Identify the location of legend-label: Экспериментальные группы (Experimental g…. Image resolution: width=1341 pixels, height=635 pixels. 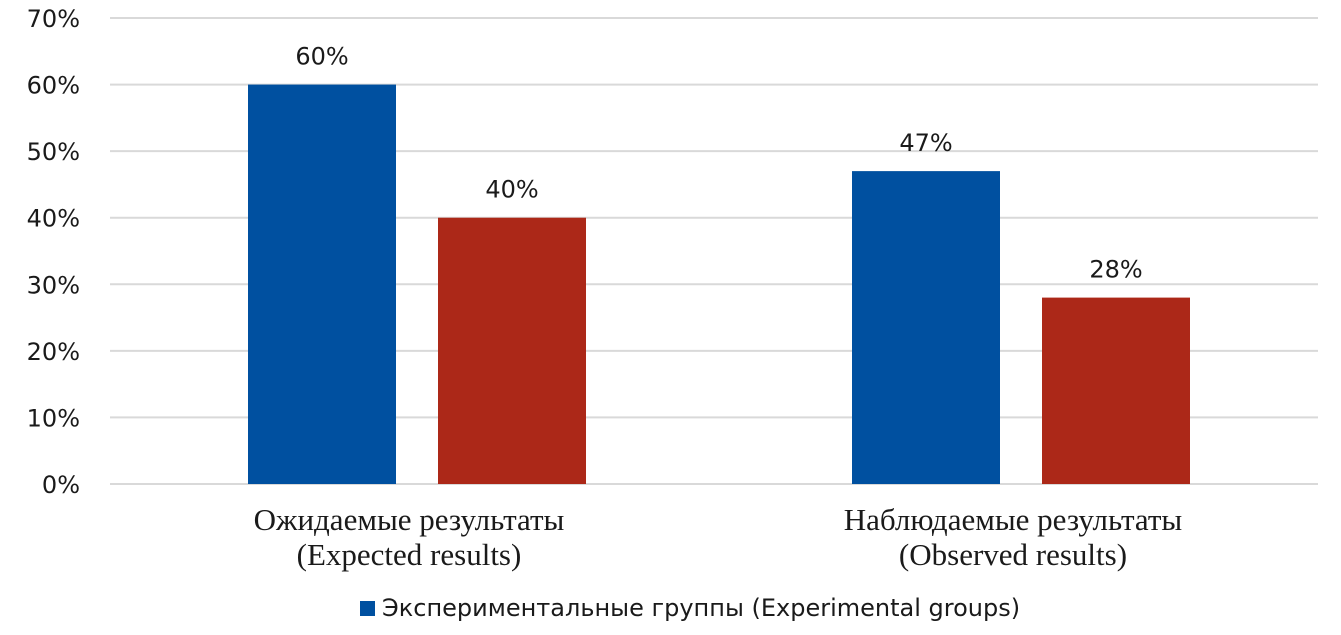
(701, 608).